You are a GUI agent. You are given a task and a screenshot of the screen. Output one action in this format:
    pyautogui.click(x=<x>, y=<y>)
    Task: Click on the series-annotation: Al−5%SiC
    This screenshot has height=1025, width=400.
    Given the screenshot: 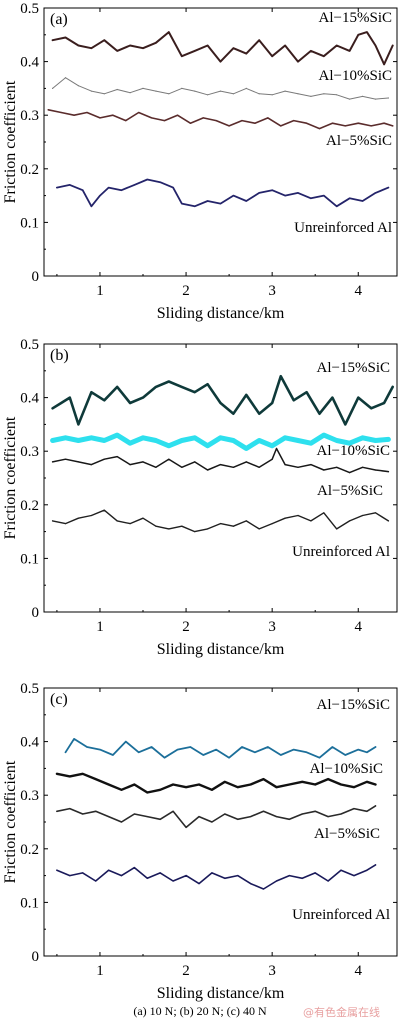 What is the action you would take?
    pyautogui.click(x=350, y=491)
    